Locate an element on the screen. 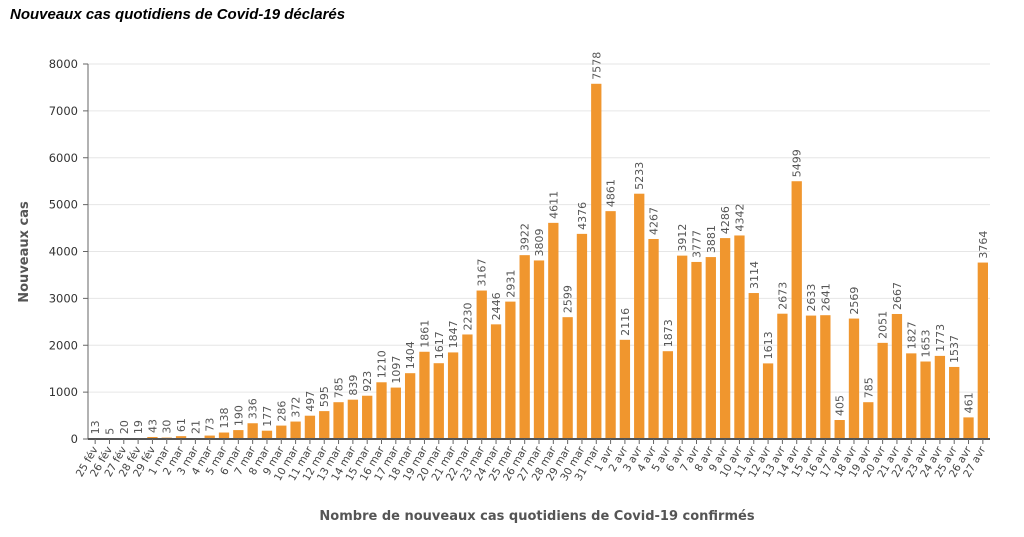 The height and width of the screenshot is (537, 1024). data-label: 13 is located at coordinates (95, 427).